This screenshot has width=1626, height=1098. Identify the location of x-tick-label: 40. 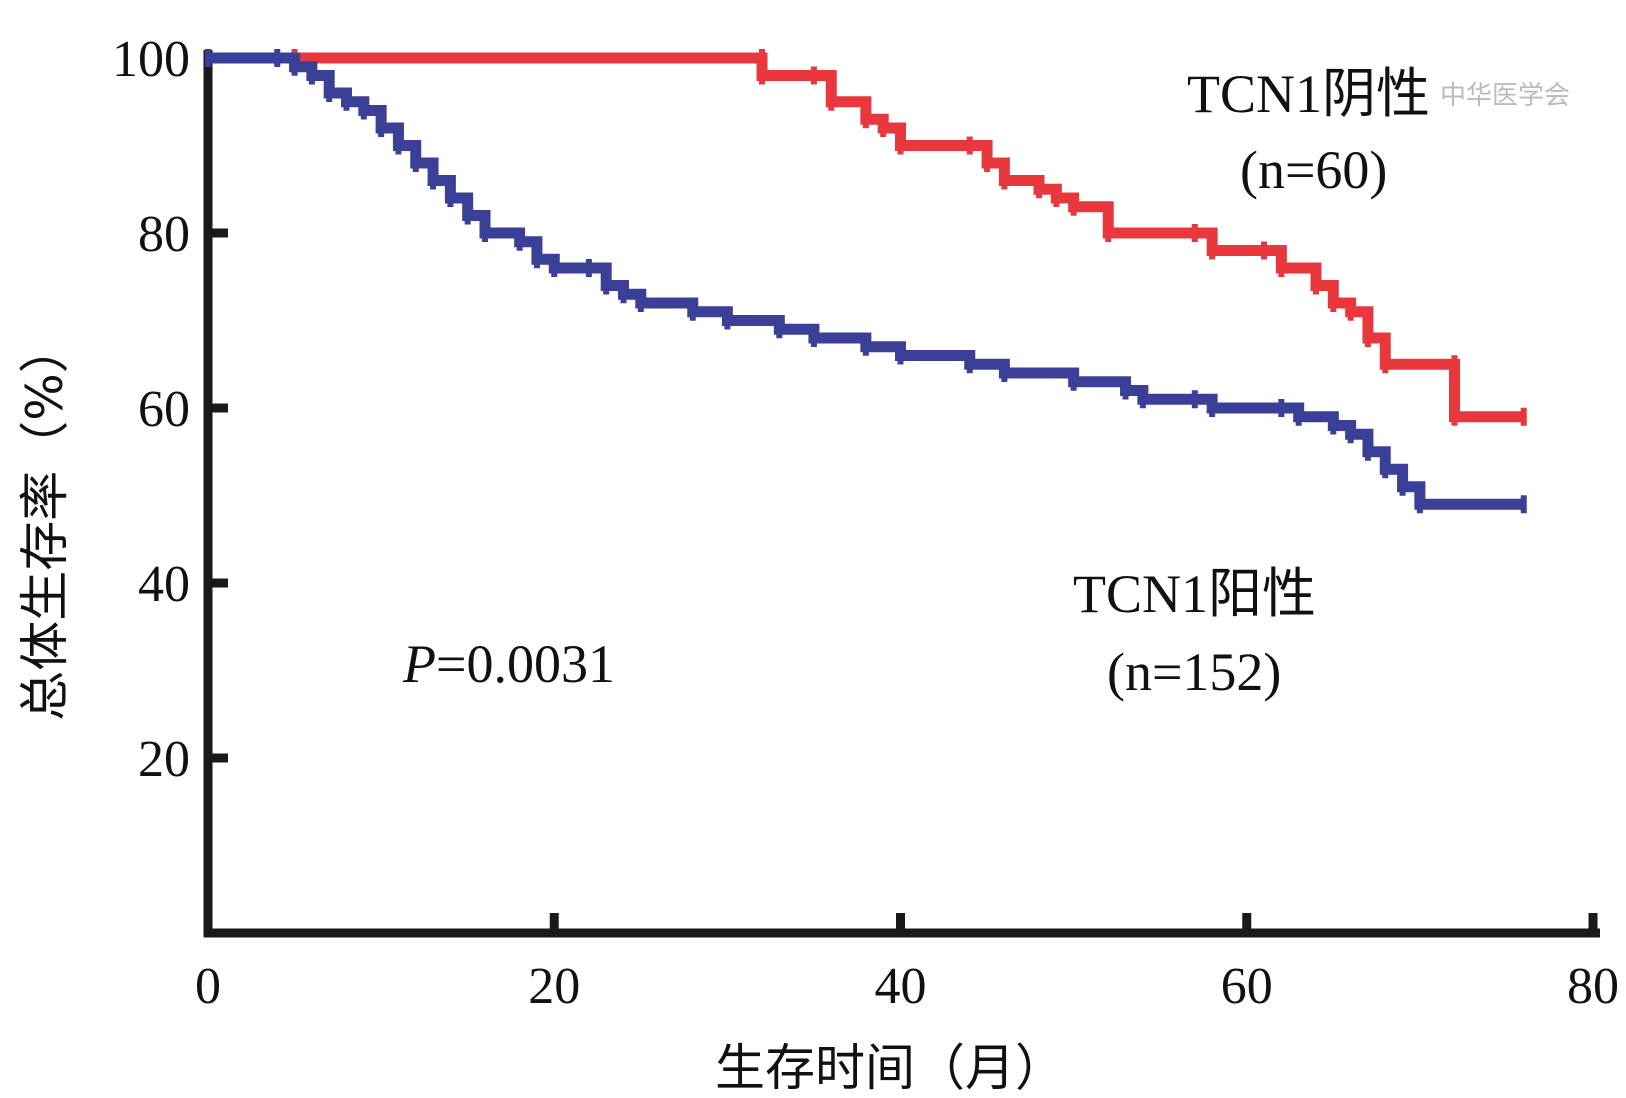
(901, 986).